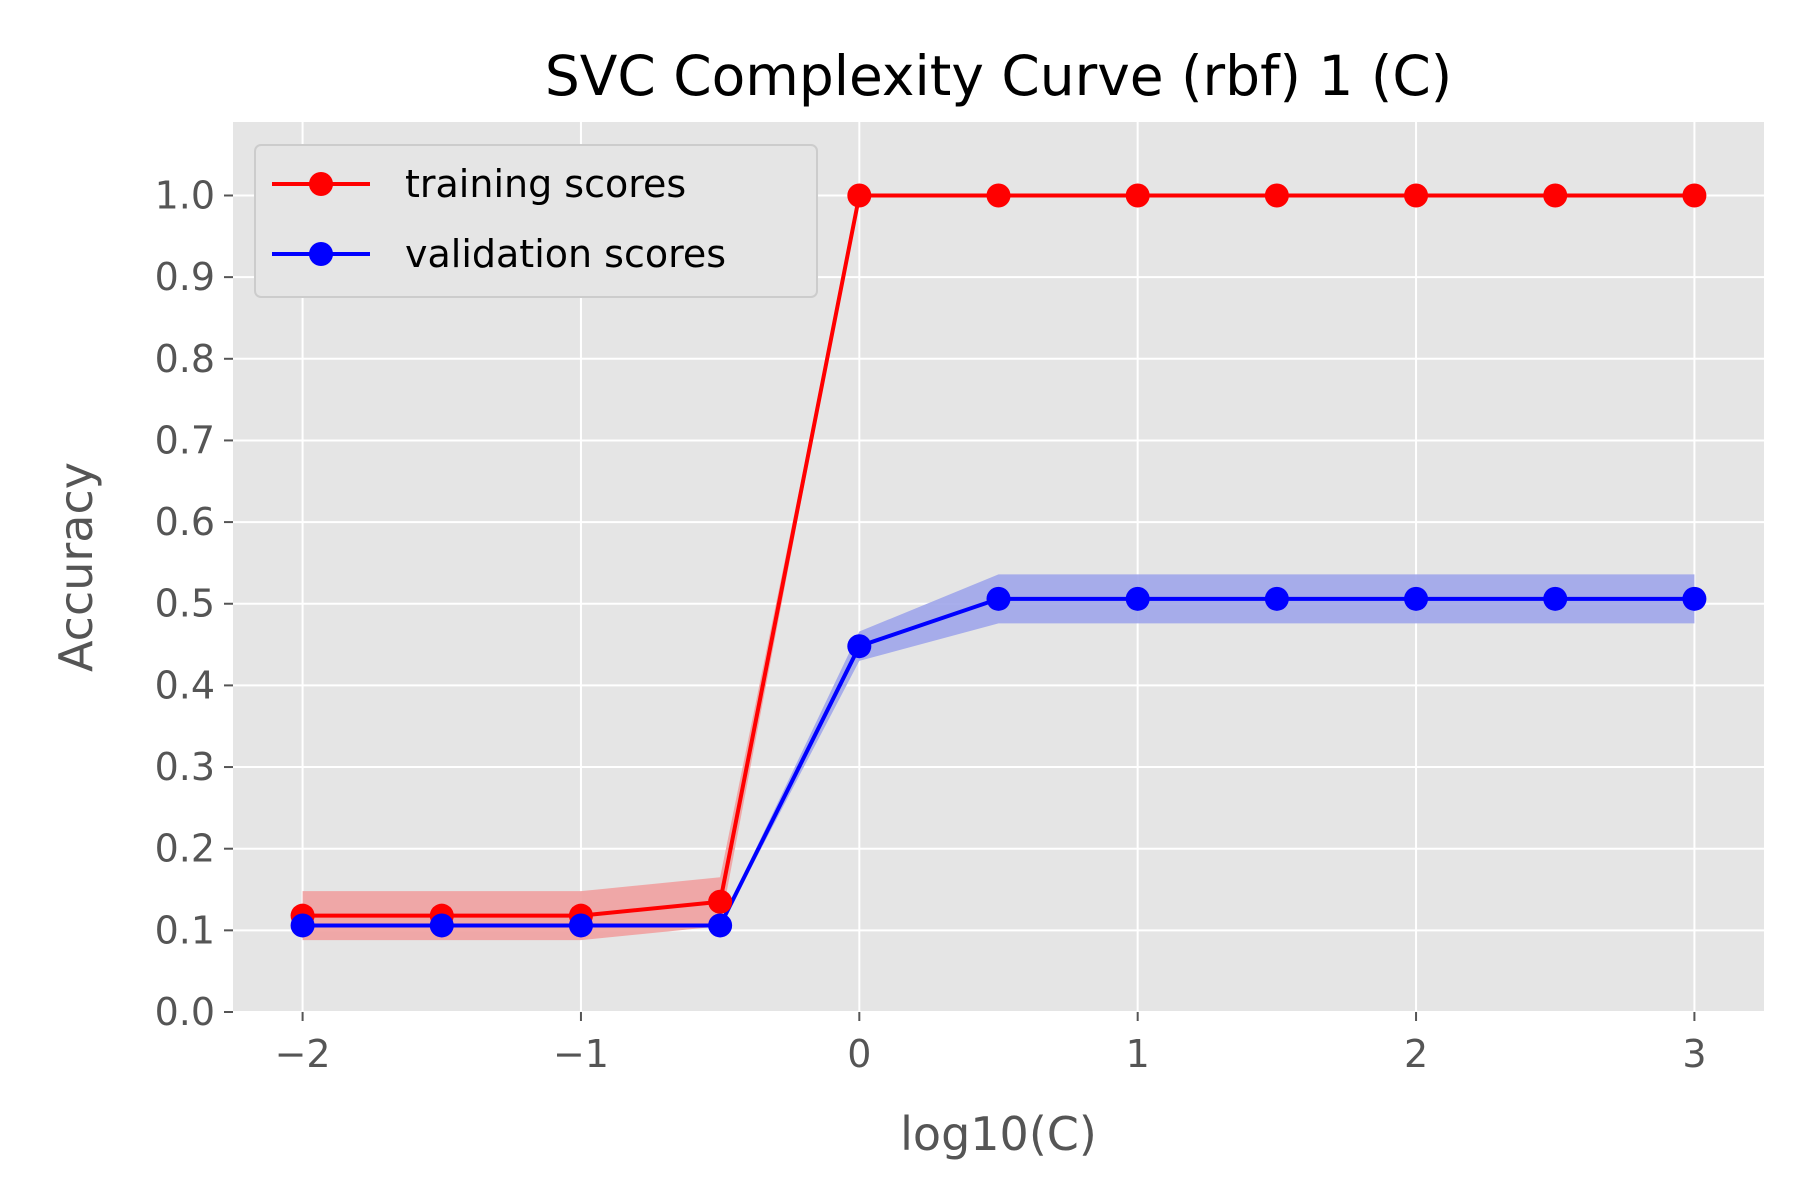 This screenshot has width=1800, height=1200. What do you see at coordinates (185, 359) in the screenshot?
I see `y-tick-label: 0.8` at bounding box center [185, 359].